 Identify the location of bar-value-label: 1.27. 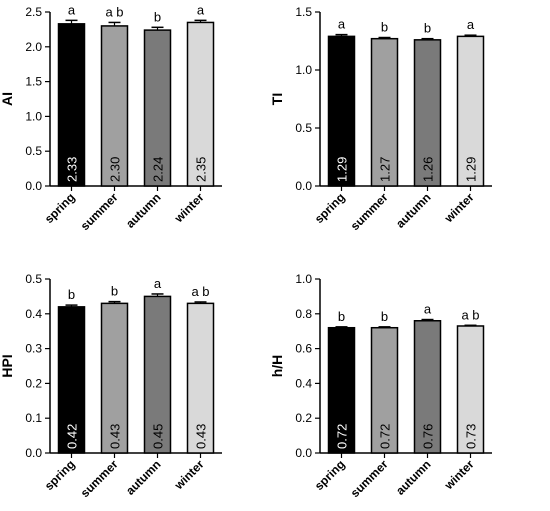
(385, 169).